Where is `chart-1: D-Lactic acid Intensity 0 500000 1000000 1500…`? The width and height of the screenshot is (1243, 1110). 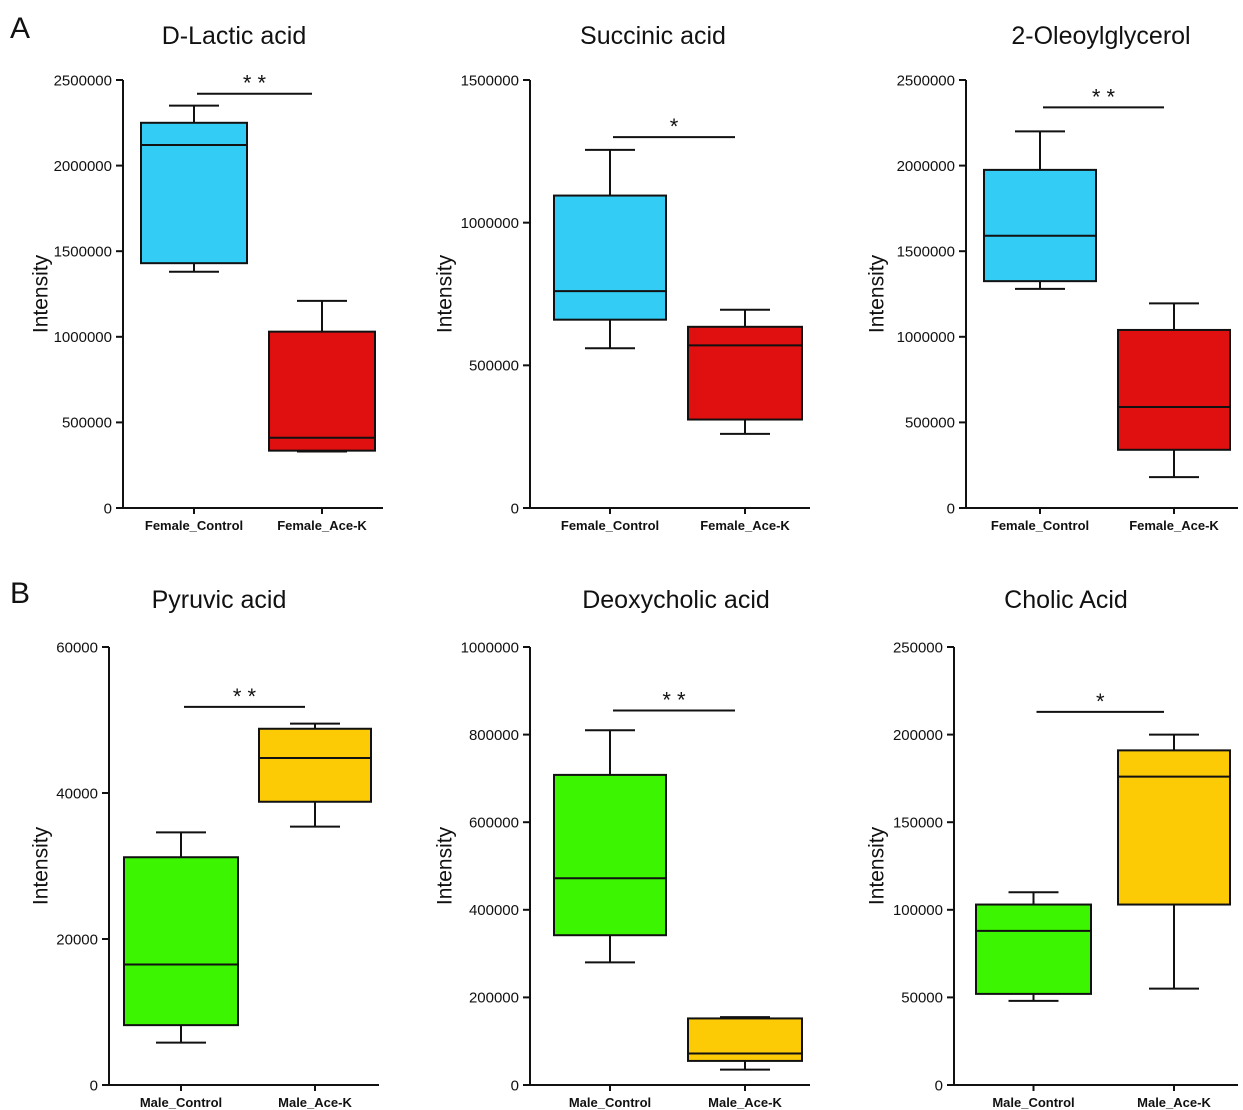 chart-1: D-Lactic acid Intensity 0 500000 1000000 1500… is located at coordinates (206, 277).